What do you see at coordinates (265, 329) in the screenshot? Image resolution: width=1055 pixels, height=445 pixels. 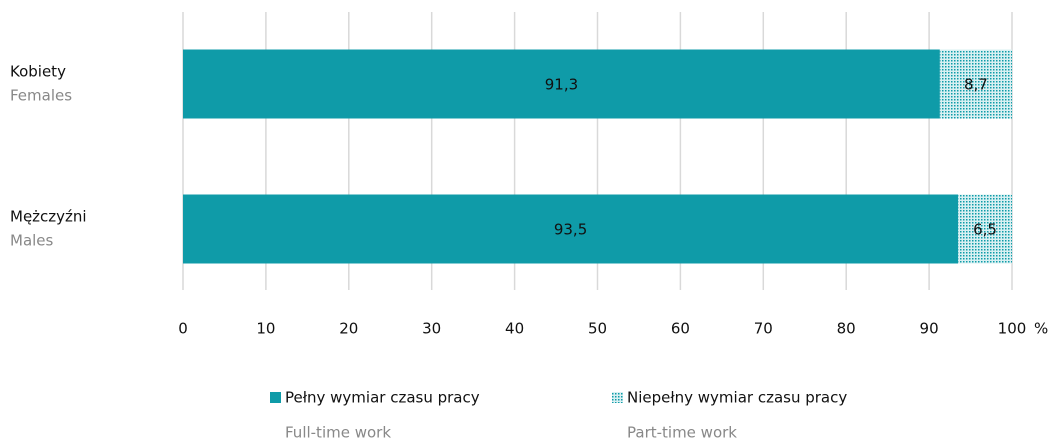 I see `x-tick-label: 10` at bounding box center [265, 329].